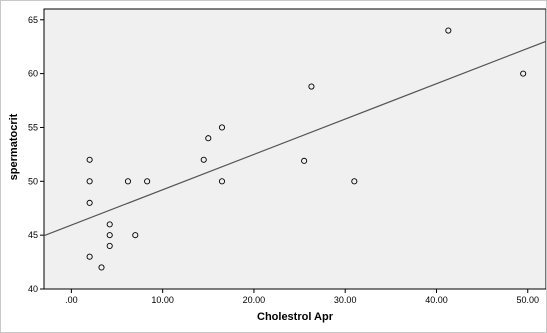  Describe the element at coordinates (436, 300) in the screenshot. I see `x-tick-label: 40.00` at that location.